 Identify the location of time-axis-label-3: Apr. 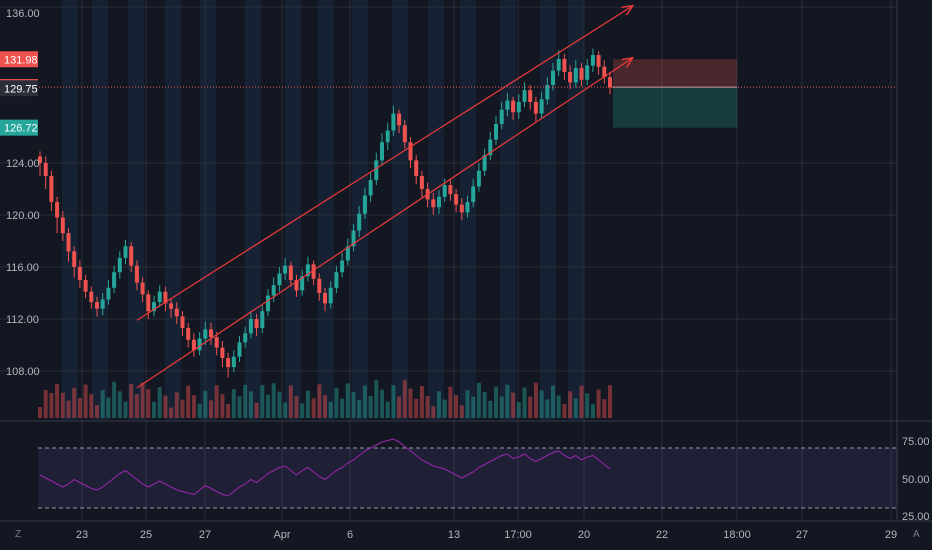
(281, 535).